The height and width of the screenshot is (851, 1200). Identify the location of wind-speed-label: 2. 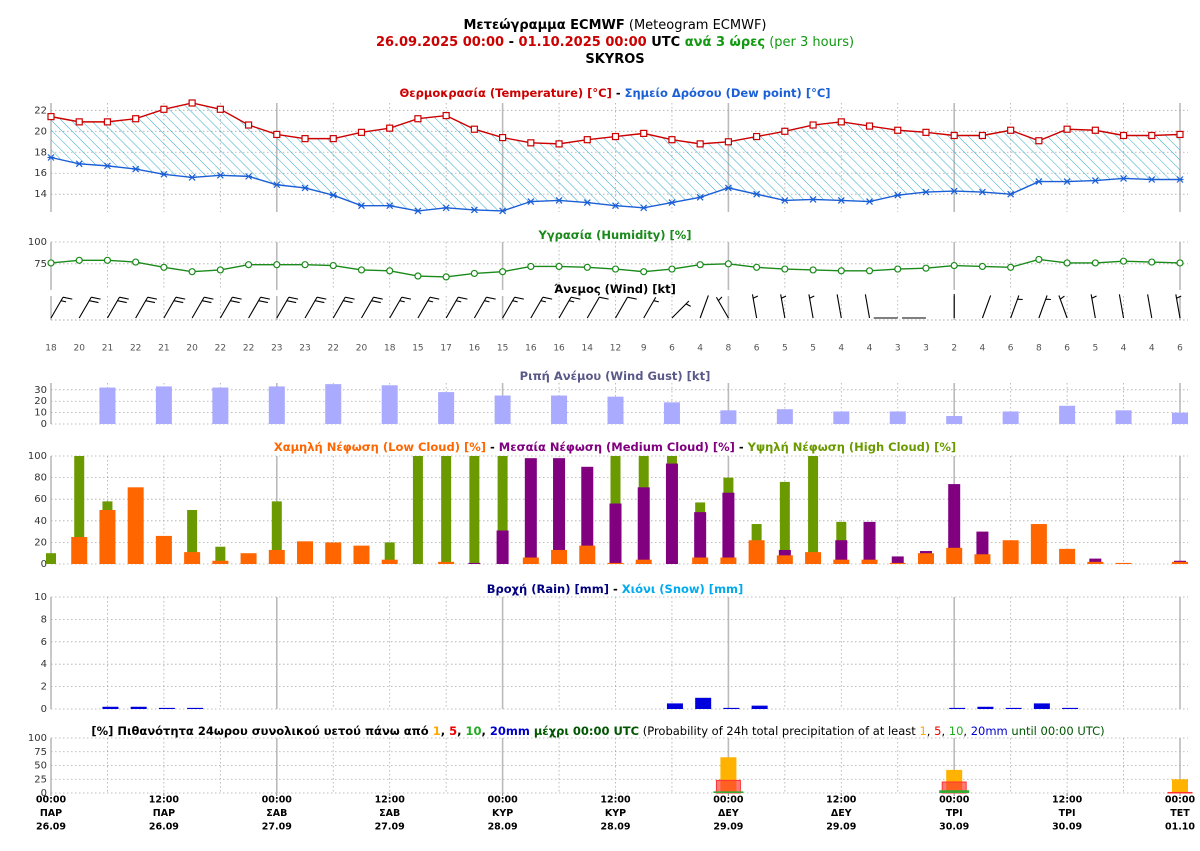
(954, 349).